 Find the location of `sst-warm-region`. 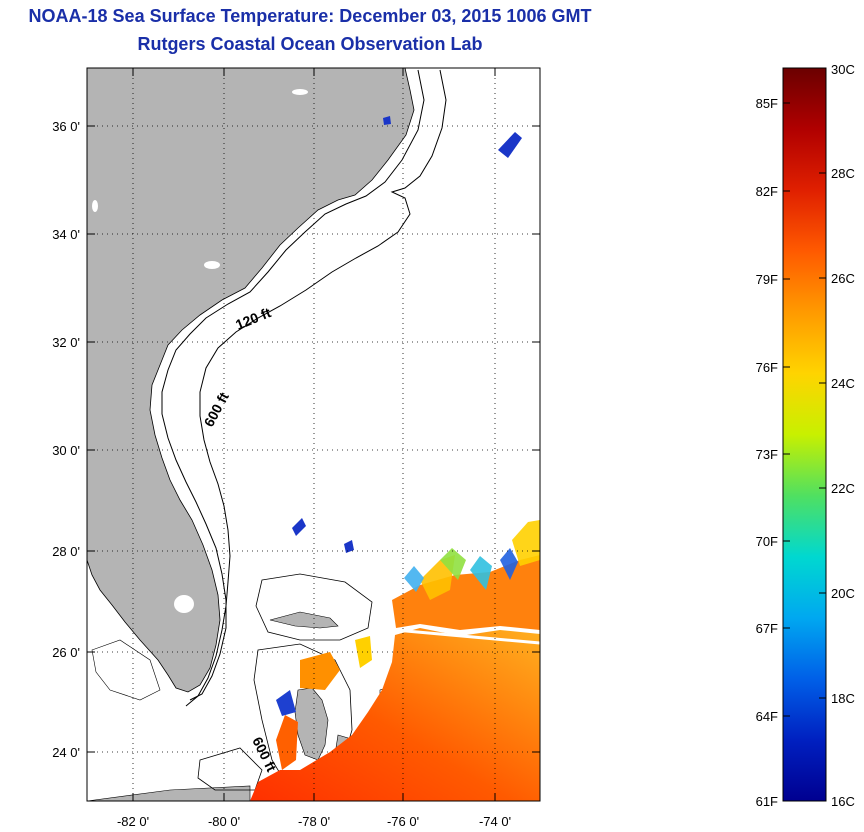

sst-warm-region is located at coordinates (395, 714).